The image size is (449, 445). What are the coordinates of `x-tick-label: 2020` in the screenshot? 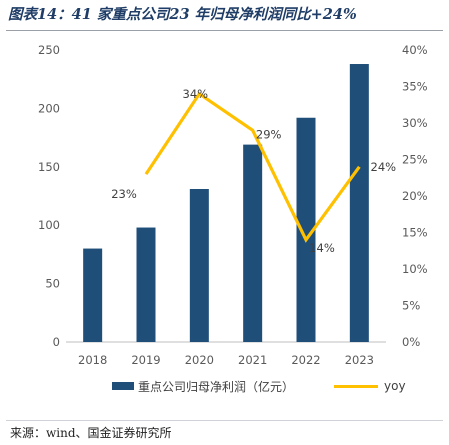 It's located at (199, 360).